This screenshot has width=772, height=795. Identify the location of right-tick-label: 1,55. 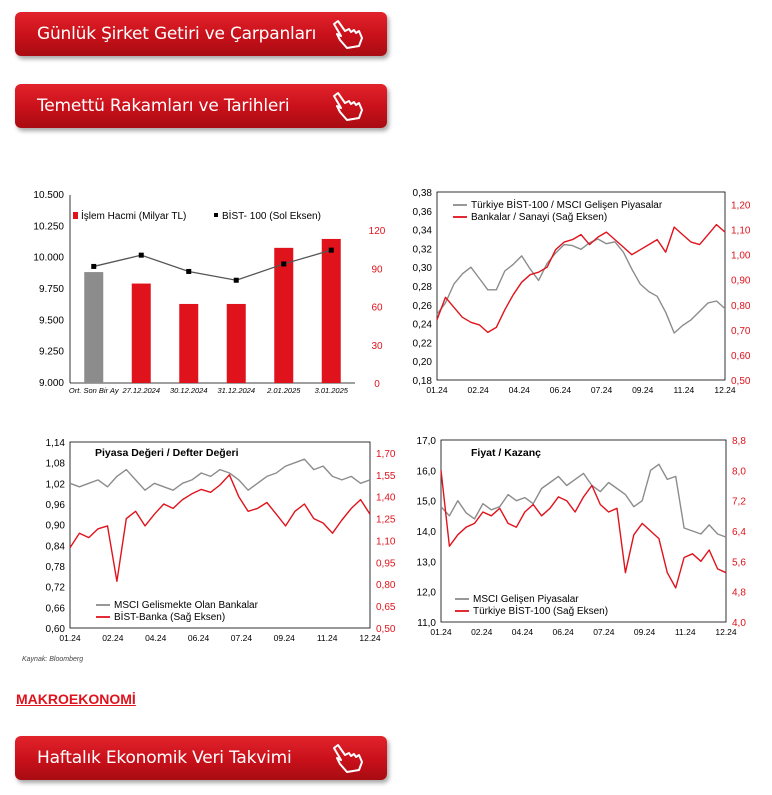
(385, 476).